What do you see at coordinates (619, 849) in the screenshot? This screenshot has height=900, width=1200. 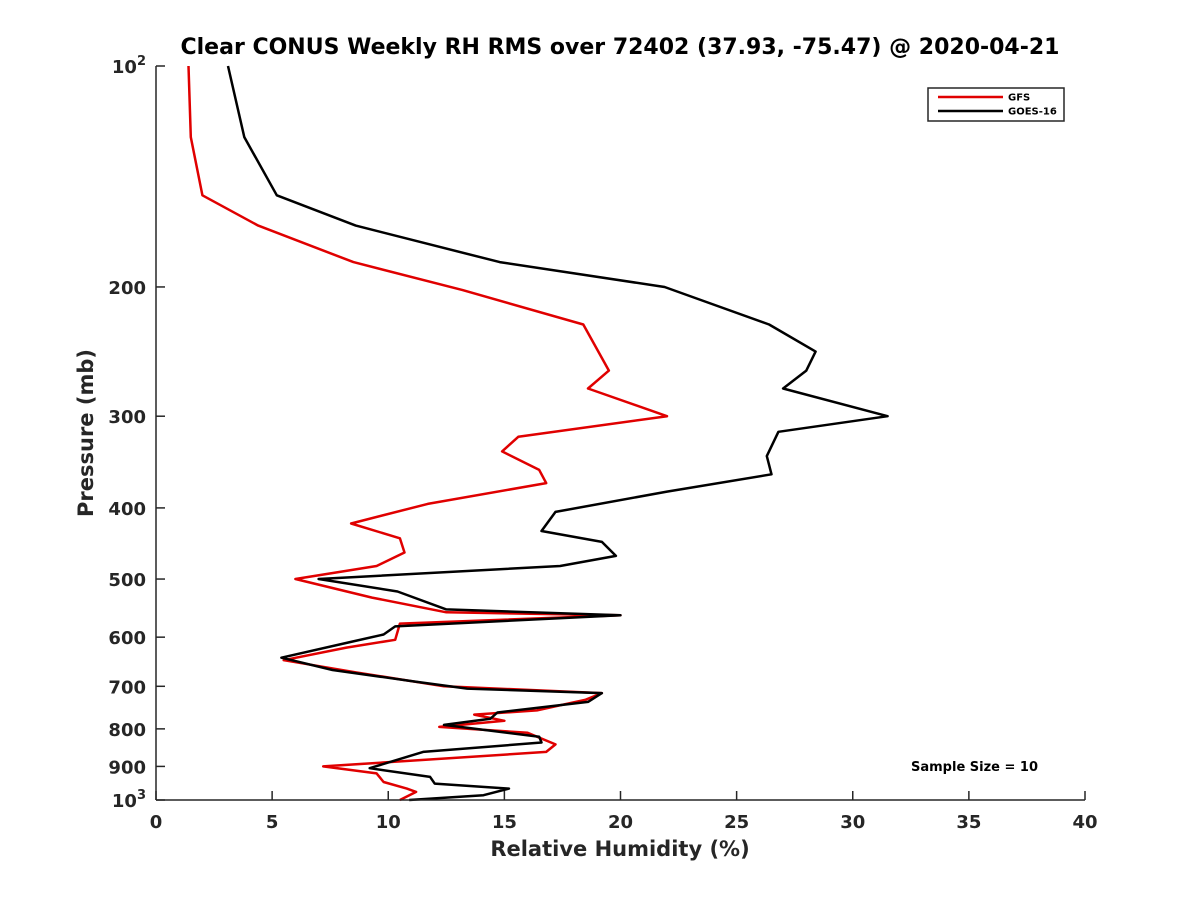 I see `x-axis-label: Relative Humidity (%)` at bounding box center [619, 849].